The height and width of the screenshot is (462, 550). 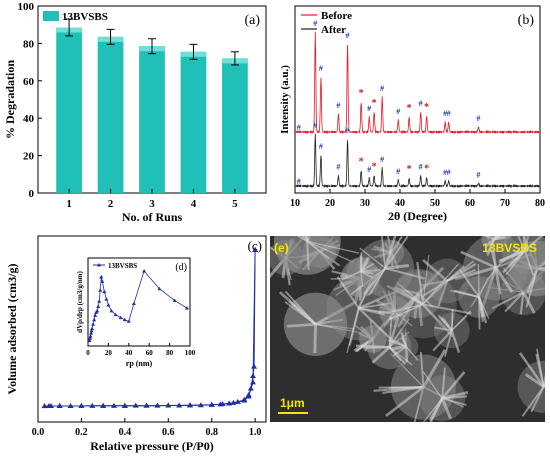 What do you see at coordinates (505, 203) in the screenshot?
I see `x-tick-label-b: 70` at bounding box center [505, 203].